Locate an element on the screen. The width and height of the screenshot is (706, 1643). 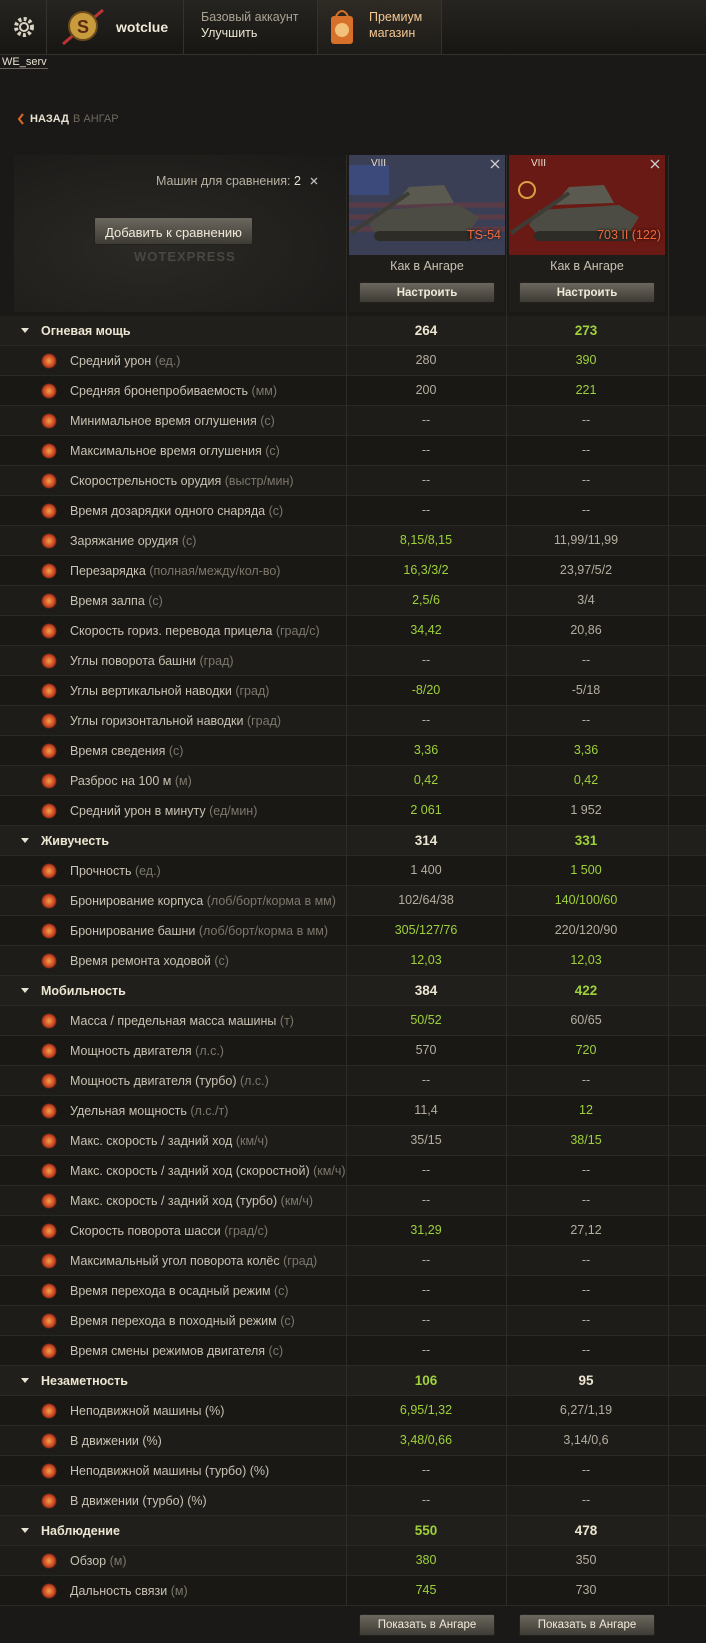
stat-value: 220/120/90 is located at coordinates (586, 930).